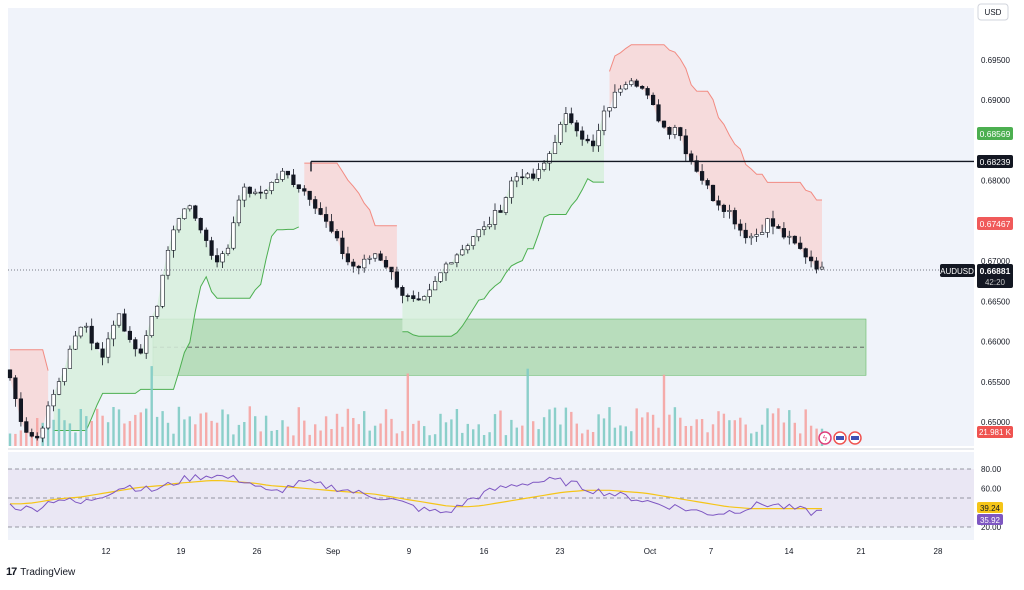  Describe the element at coordinates (990, 520) in the screenshot. I see `rsi-value-tag: 35.92` at that location.